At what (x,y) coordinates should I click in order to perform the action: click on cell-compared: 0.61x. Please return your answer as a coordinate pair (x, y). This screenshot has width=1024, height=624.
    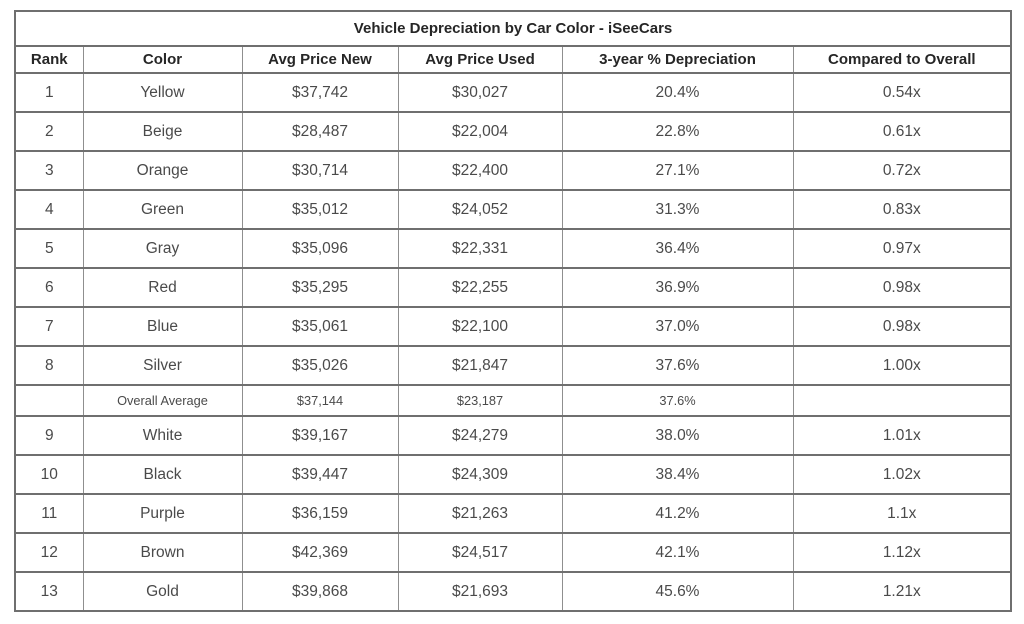
    Looking at the image, I should click on (902, 131).